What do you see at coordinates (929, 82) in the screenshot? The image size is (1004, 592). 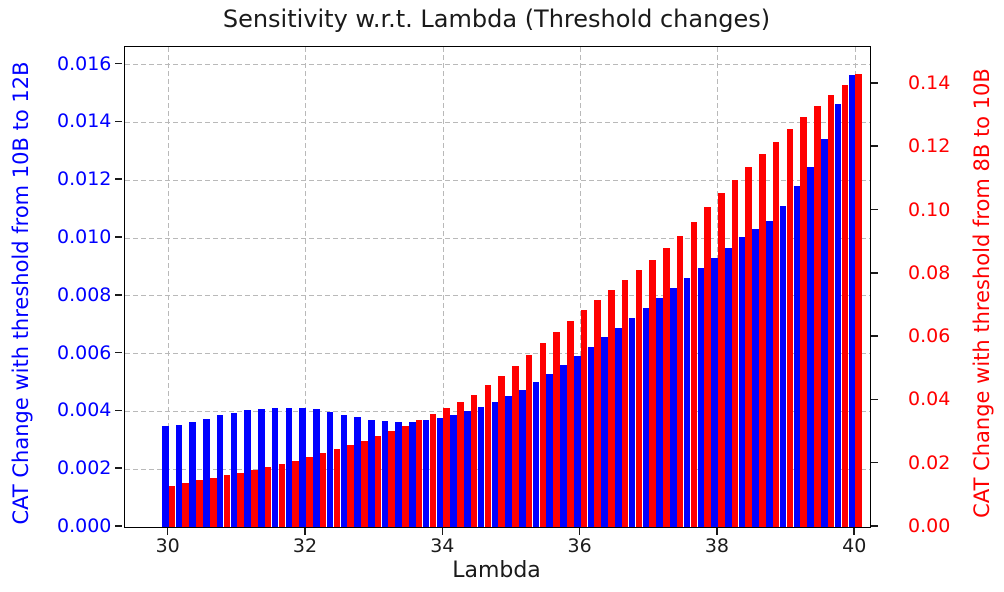 I see `right-tick-label: 0.14` at bounding box center [929, 82].